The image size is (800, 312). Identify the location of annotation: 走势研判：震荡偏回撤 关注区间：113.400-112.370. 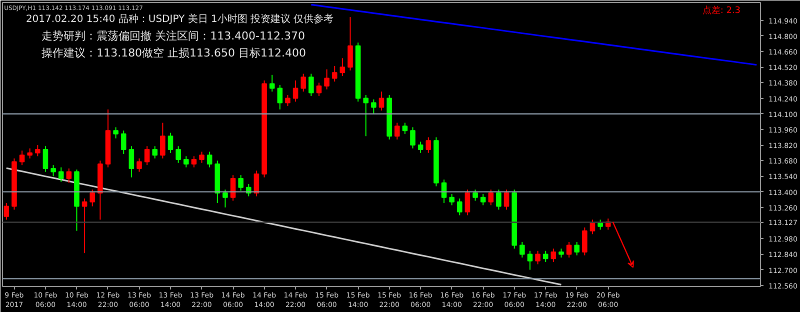
(174, 35).